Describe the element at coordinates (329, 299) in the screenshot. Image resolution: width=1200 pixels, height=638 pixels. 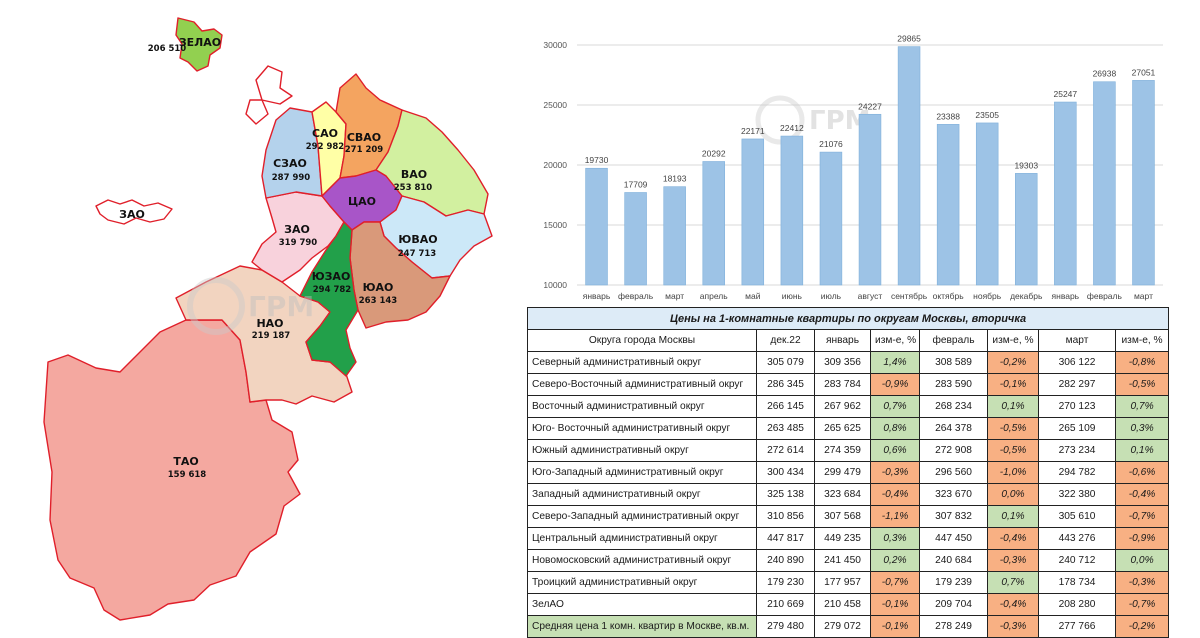
I see `district-yuzao` at that location.